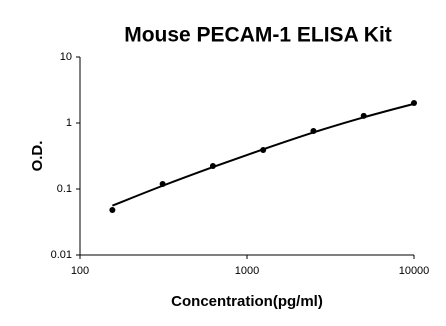 This screenshot has height=326, width=446. What do you see at coordinates (247, 301) in the screenshot?
I see `x-axis-title: Concentration(pg/ml)` at bounding box center [247, 301].